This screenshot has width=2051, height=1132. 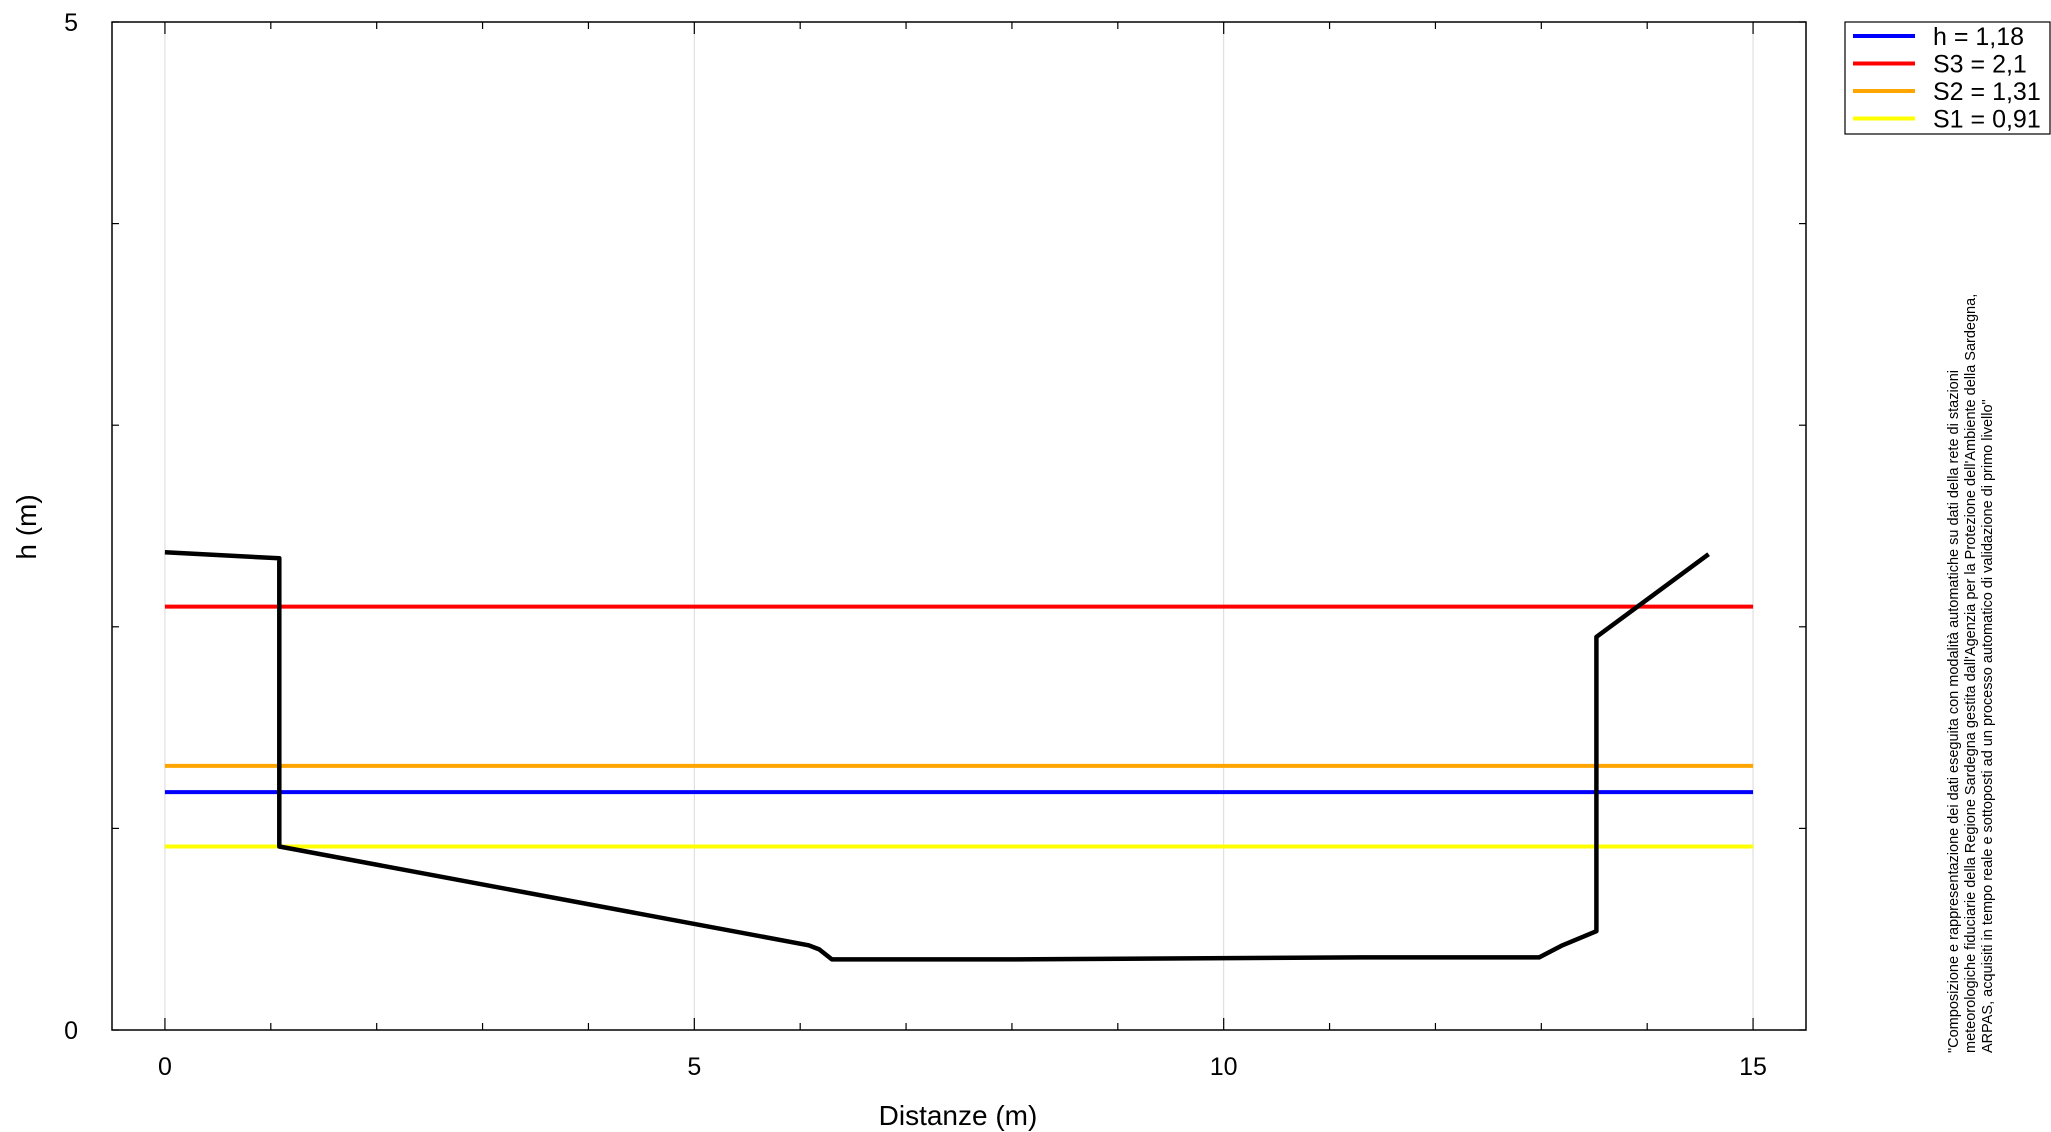 I want to click on x-tick-label: 15, so click(x=1753, y=1067).